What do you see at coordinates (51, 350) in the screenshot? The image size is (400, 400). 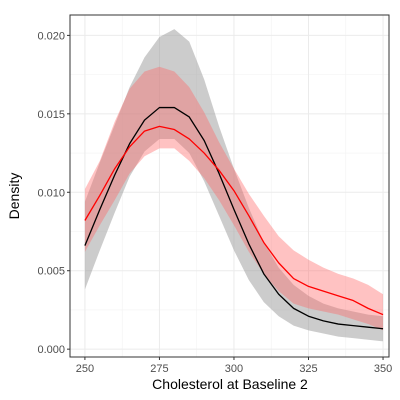 I see `y-tick-label: 0.000` at bounding box center [51, 350].